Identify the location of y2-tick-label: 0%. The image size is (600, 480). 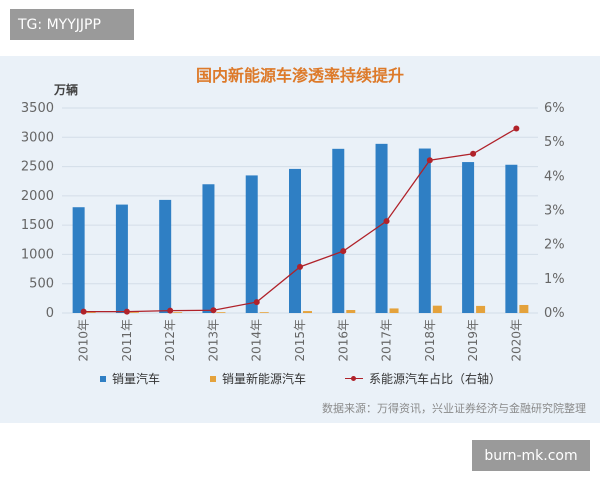
(554, 313).